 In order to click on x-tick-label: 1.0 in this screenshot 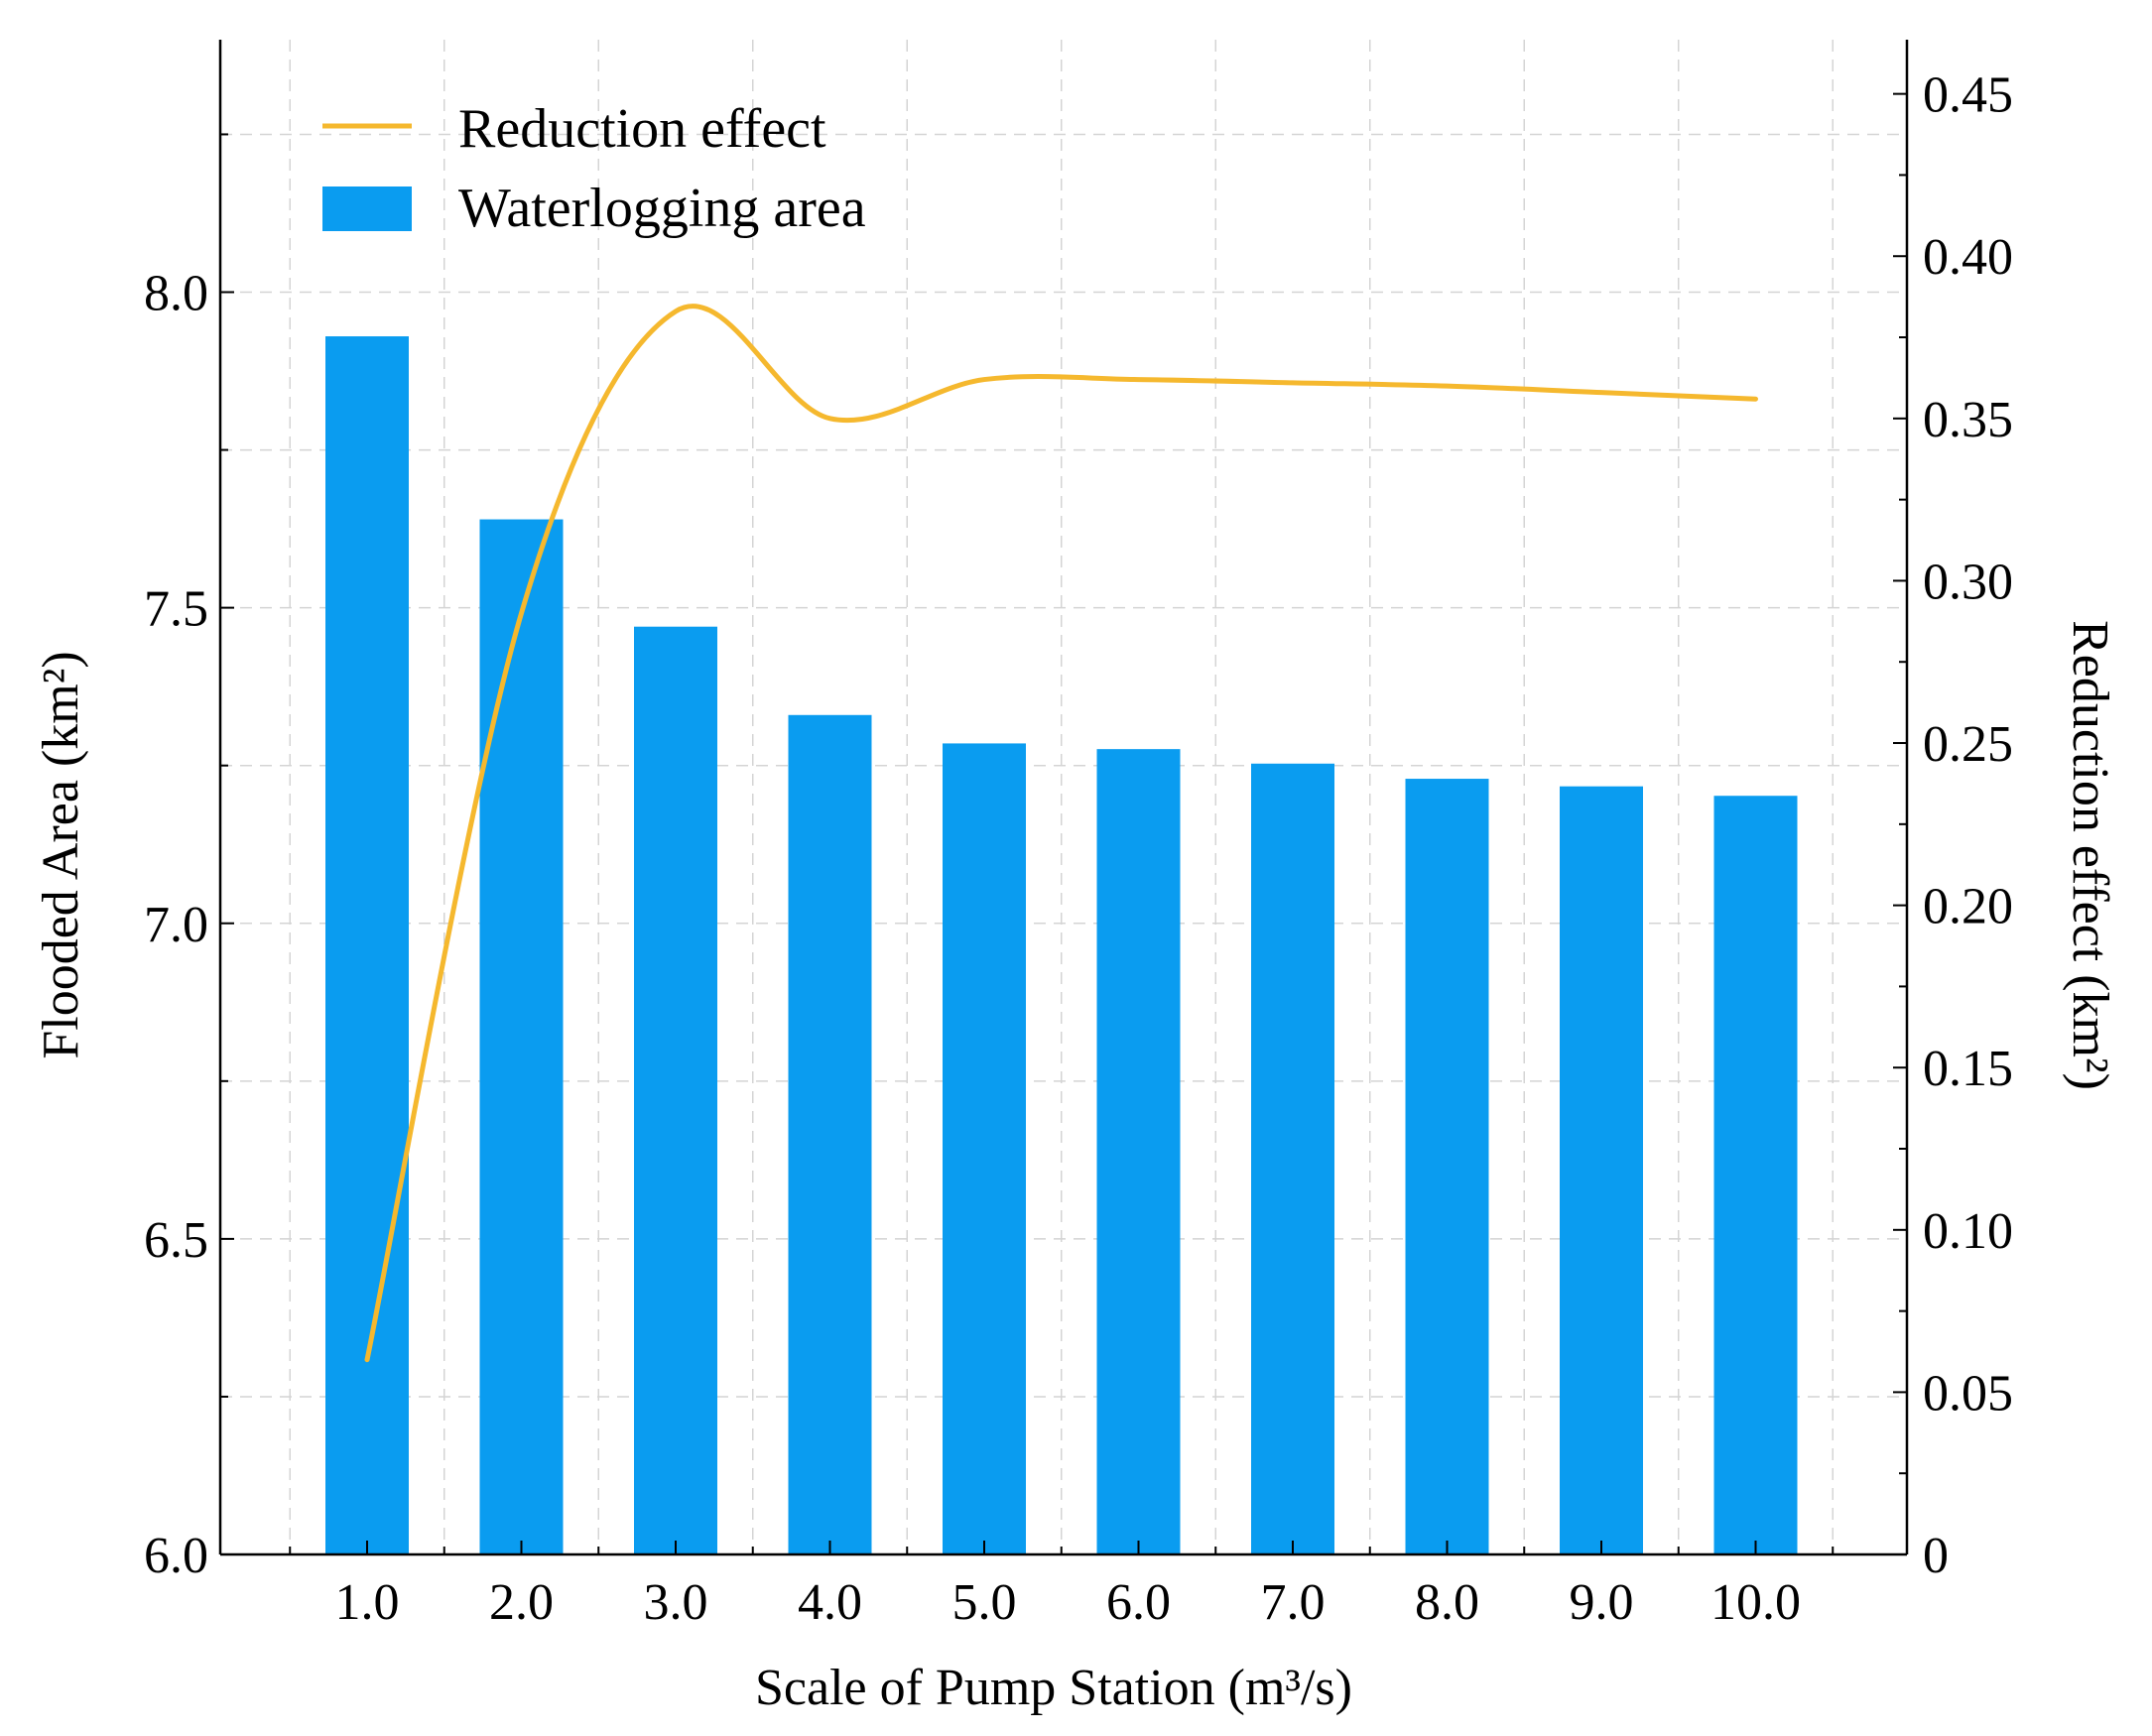, I will do `click(367, 1602)`.